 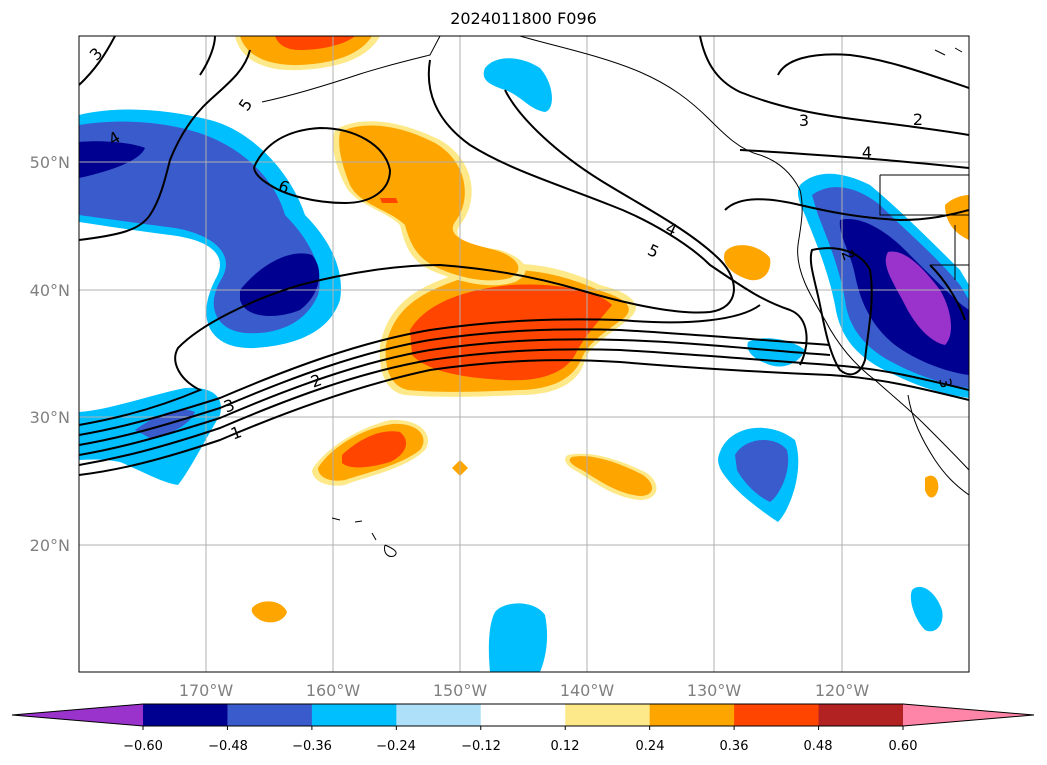 What do you see at coordinates (396, 746) in the screenshot?
I see `colorbar-tick-label: −0.24` at bounding box center [396, 746].